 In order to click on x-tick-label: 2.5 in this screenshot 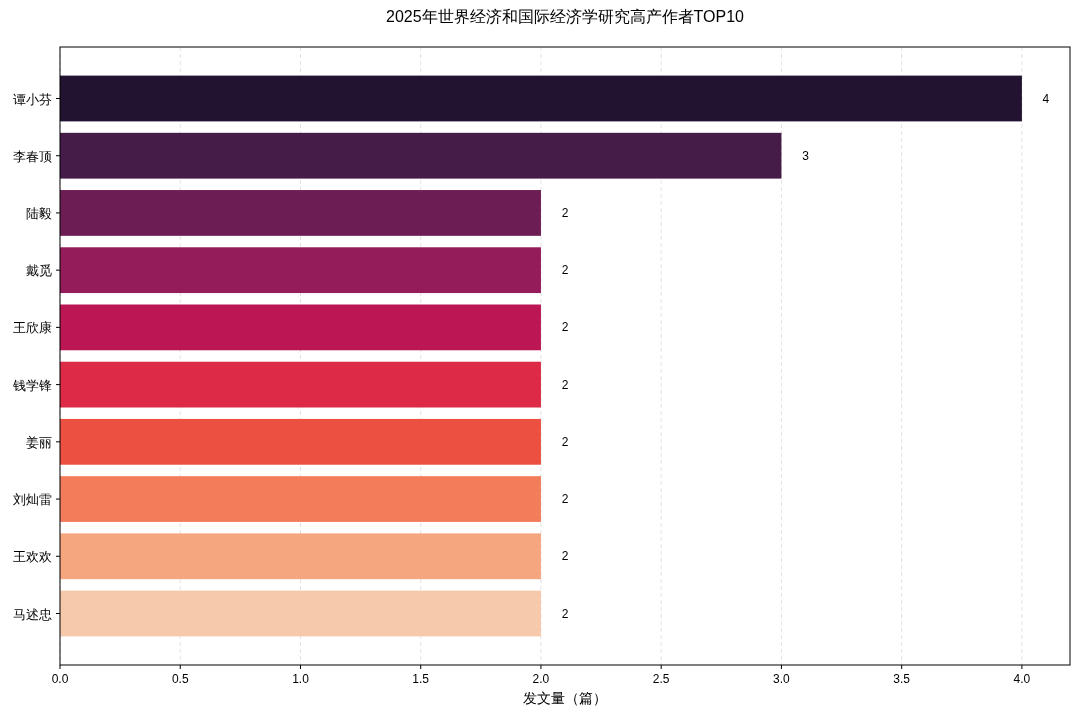, I will do `click(661, 679)`.